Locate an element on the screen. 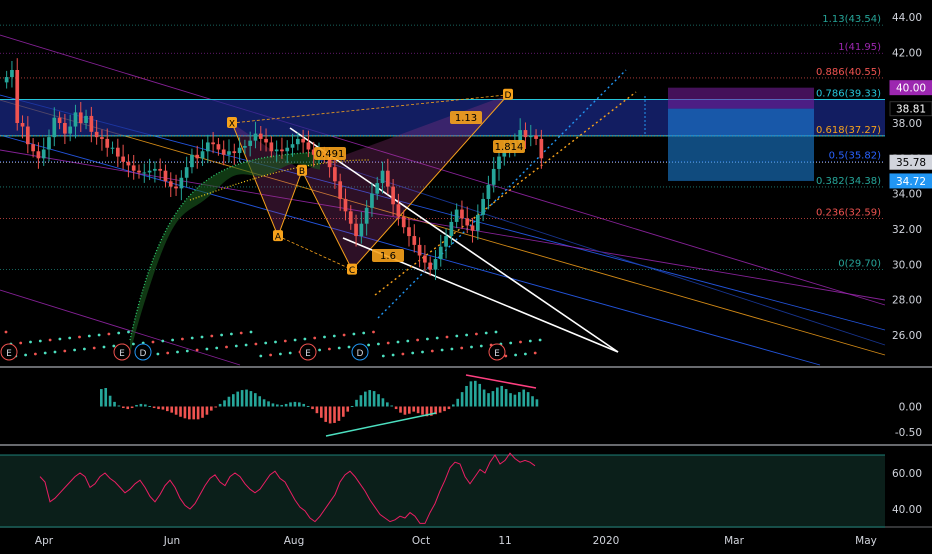  target-zone is located at coordinates (741, 98).